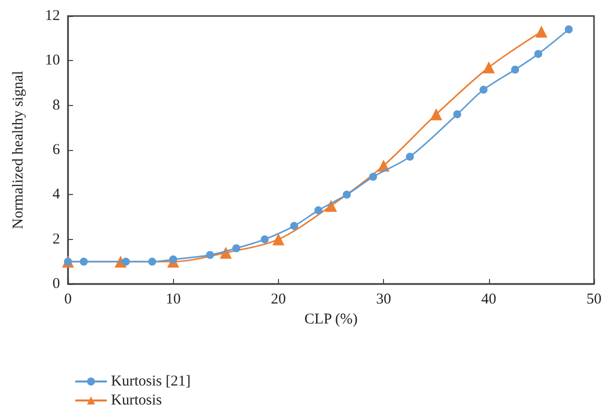 The image size is (605, 419). I want to click on x-tick-label: 20, so click(278, 300).